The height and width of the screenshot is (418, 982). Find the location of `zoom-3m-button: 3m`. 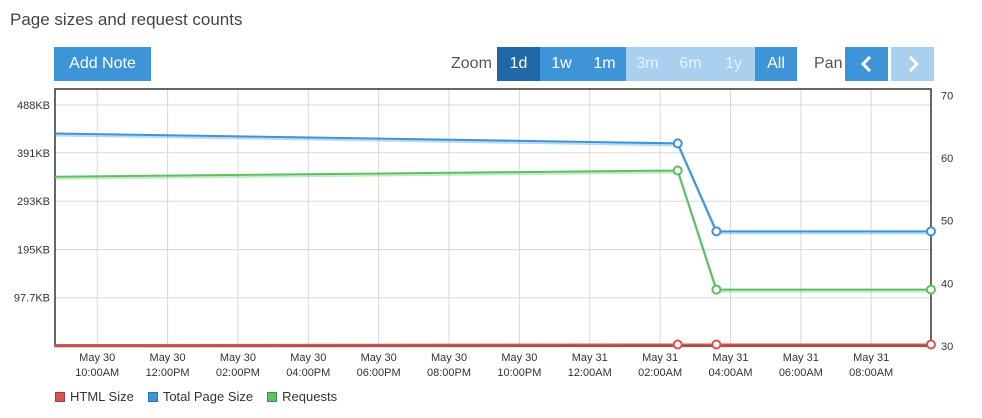

zoom-3m-button: 3m is located at coordinates (647, 64).